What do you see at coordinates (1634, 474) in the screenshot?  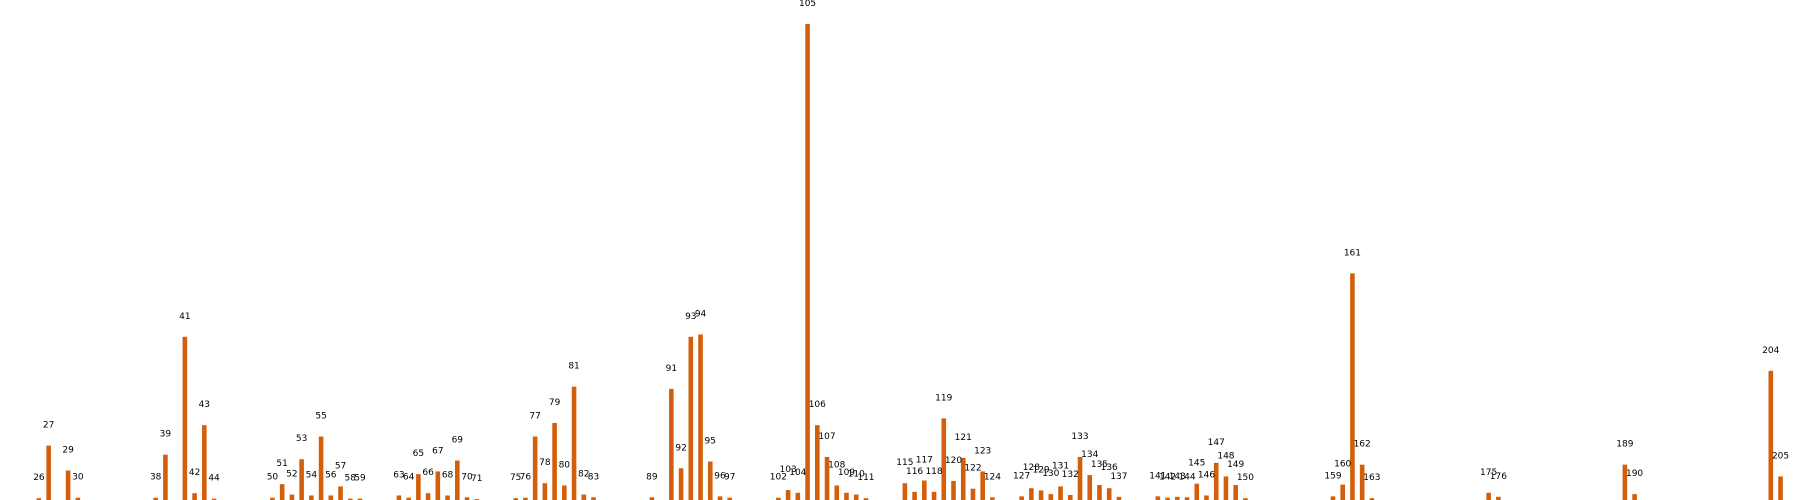 I see `bar-label-190: 190` at bounding box center [1634, 474].